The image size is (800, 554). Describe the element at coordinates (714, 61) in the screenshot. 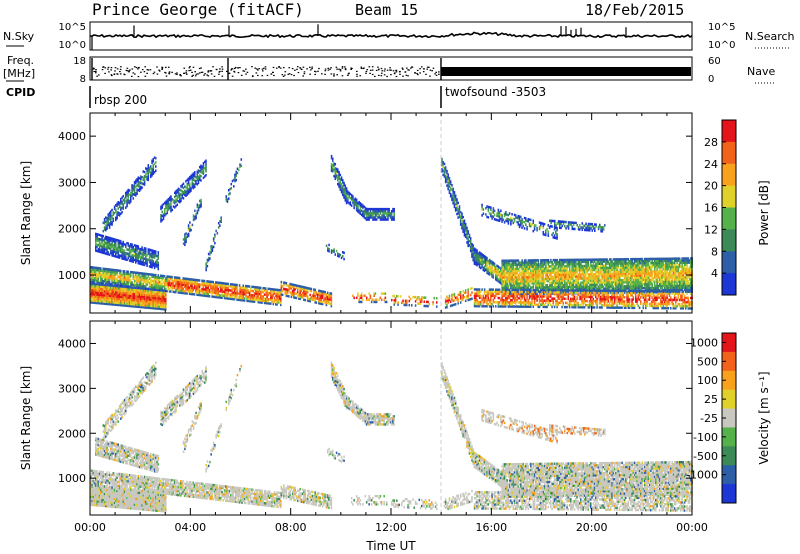

I see `nave-right-tick-top: 60` at that location.